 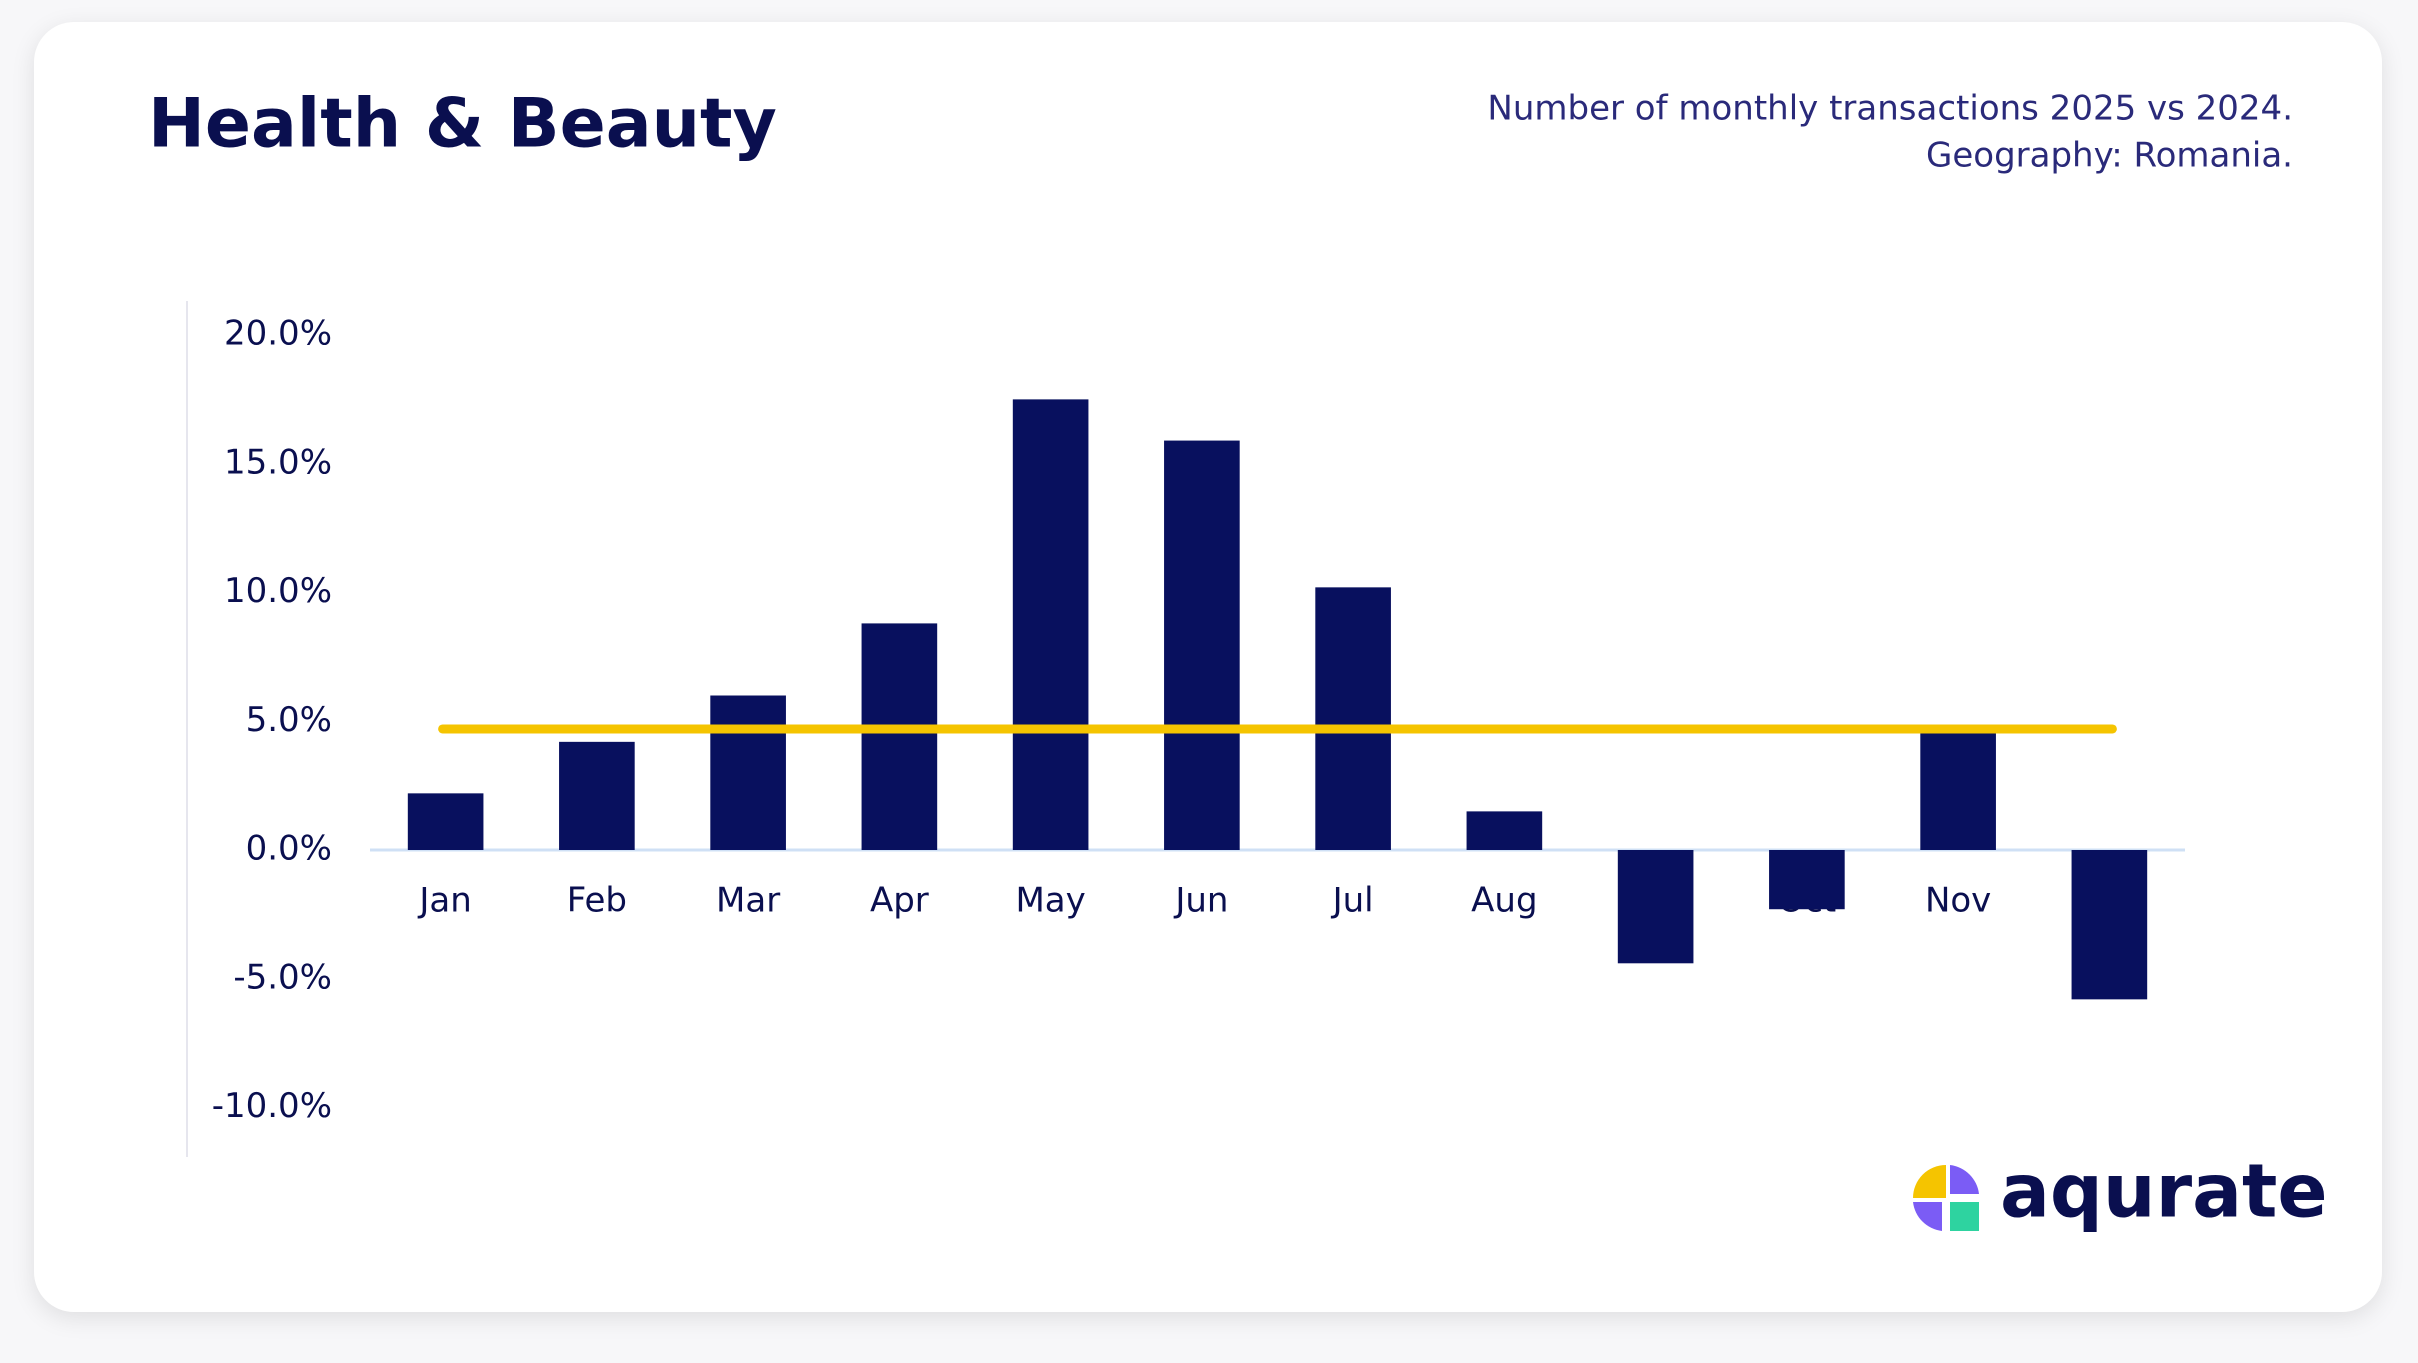 I want to click on chart-subtitle: Geography: Romania., so click(x=2109, y=156).